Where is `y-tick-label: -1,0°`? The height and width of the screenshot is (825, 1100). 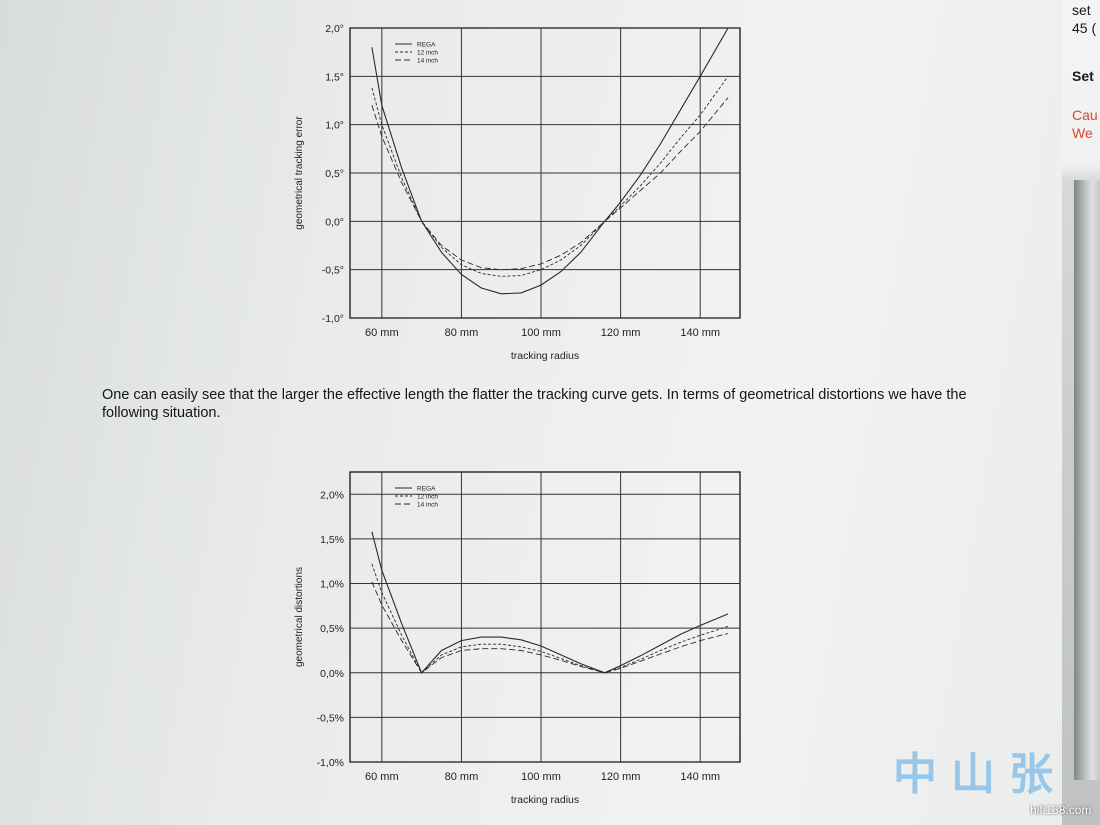 y-tick-label: -1,0° is located at coordinates (333, 319).